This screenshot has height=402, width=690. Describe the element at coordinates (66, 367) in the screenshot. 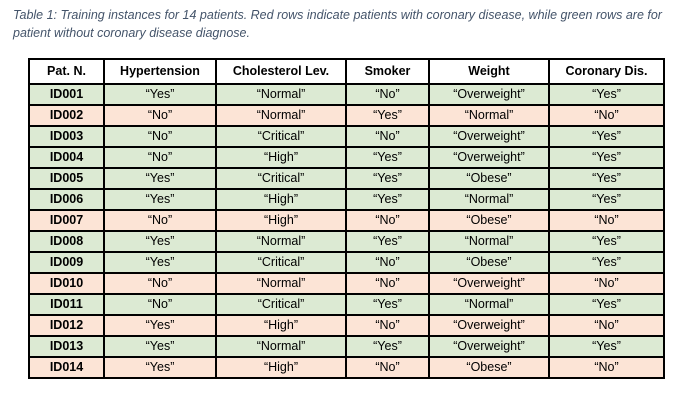

I see `patient-id-cell: ID014` at that location.